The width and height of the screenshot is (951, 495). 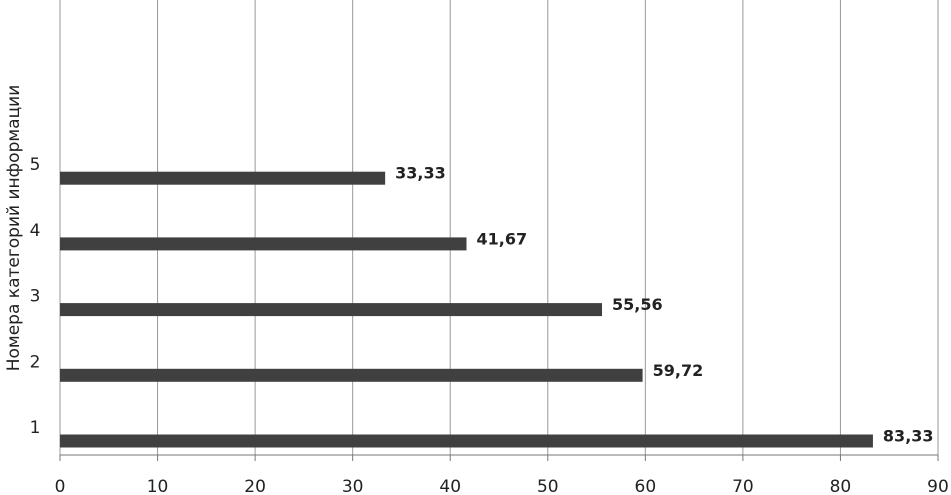 I want to click on x-tick-label: 30, so click(x=353, y=486).